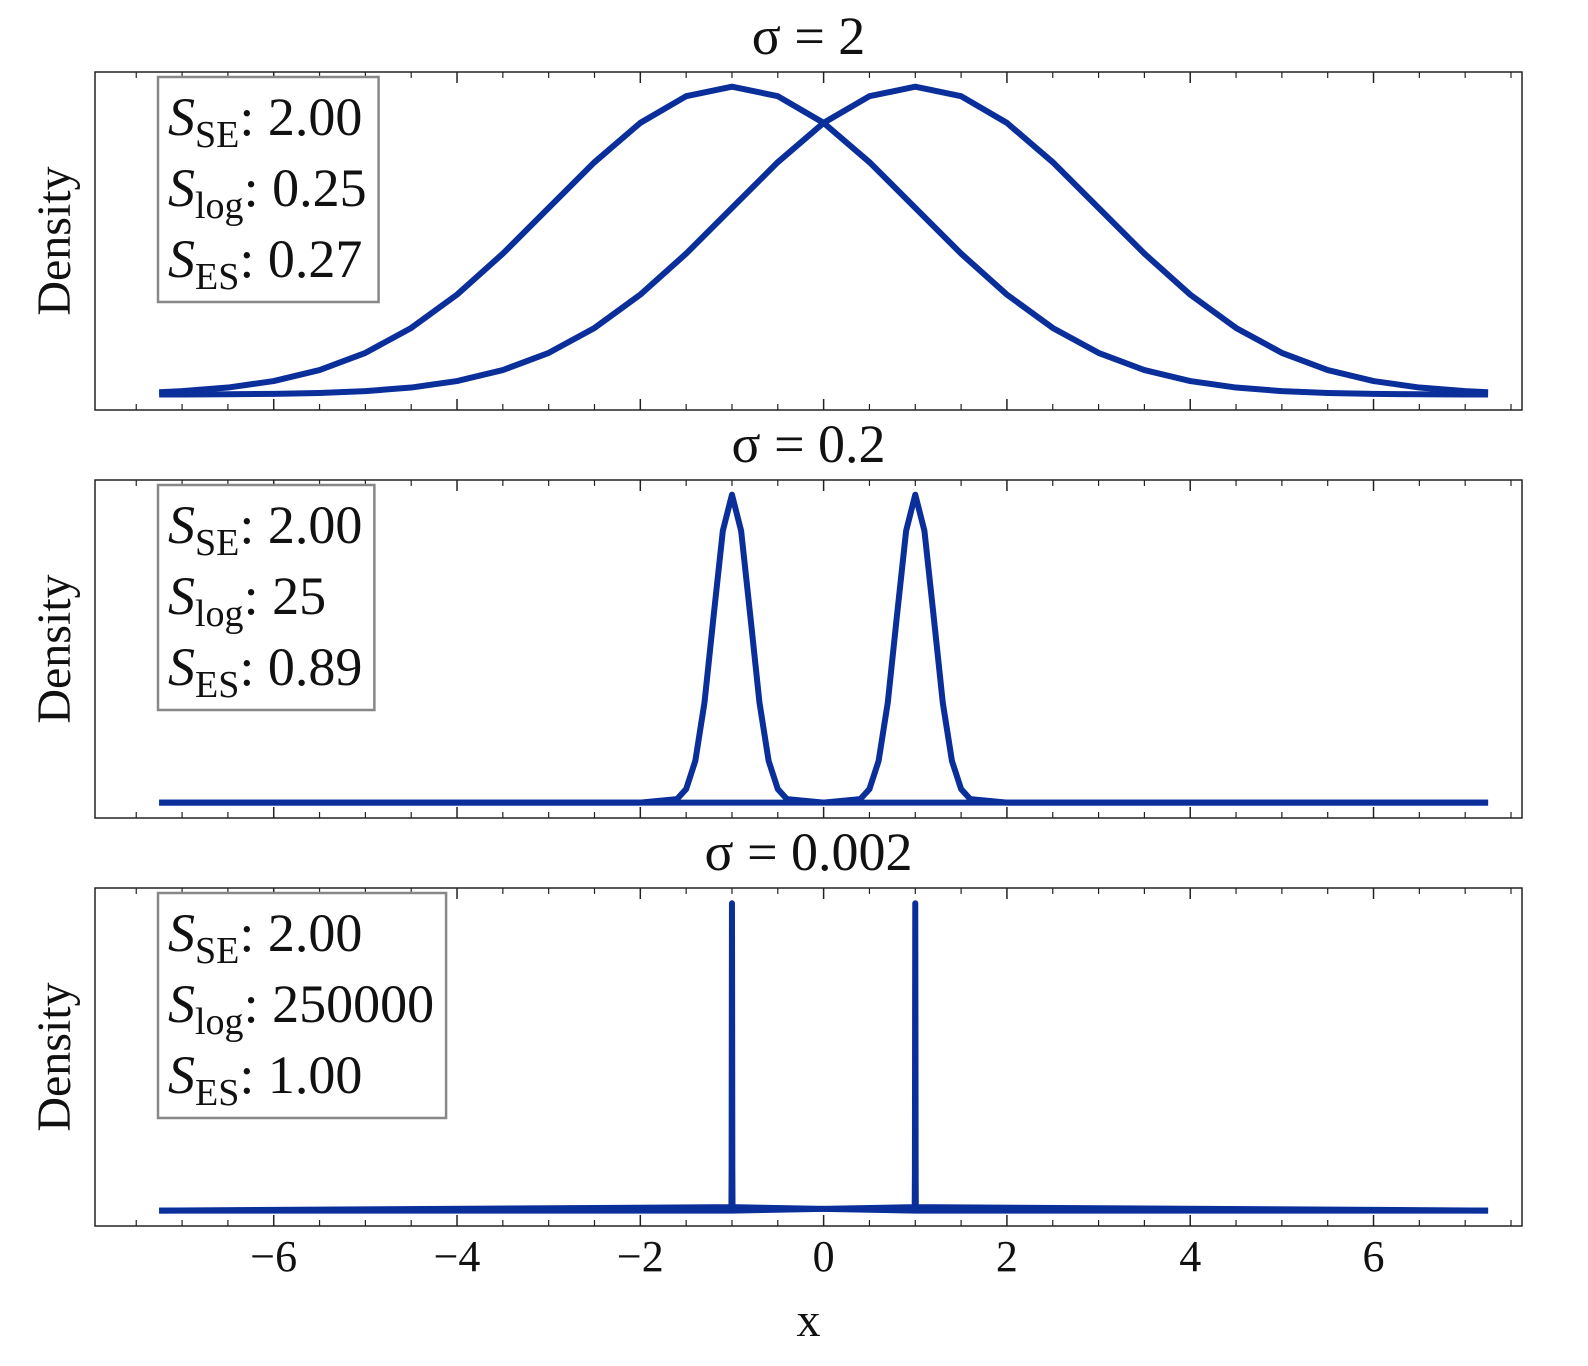  What do you see at coordinates (285, 596) in the screenshot?
I see `annotation-value: : 25` at bounding box center [285, 596].